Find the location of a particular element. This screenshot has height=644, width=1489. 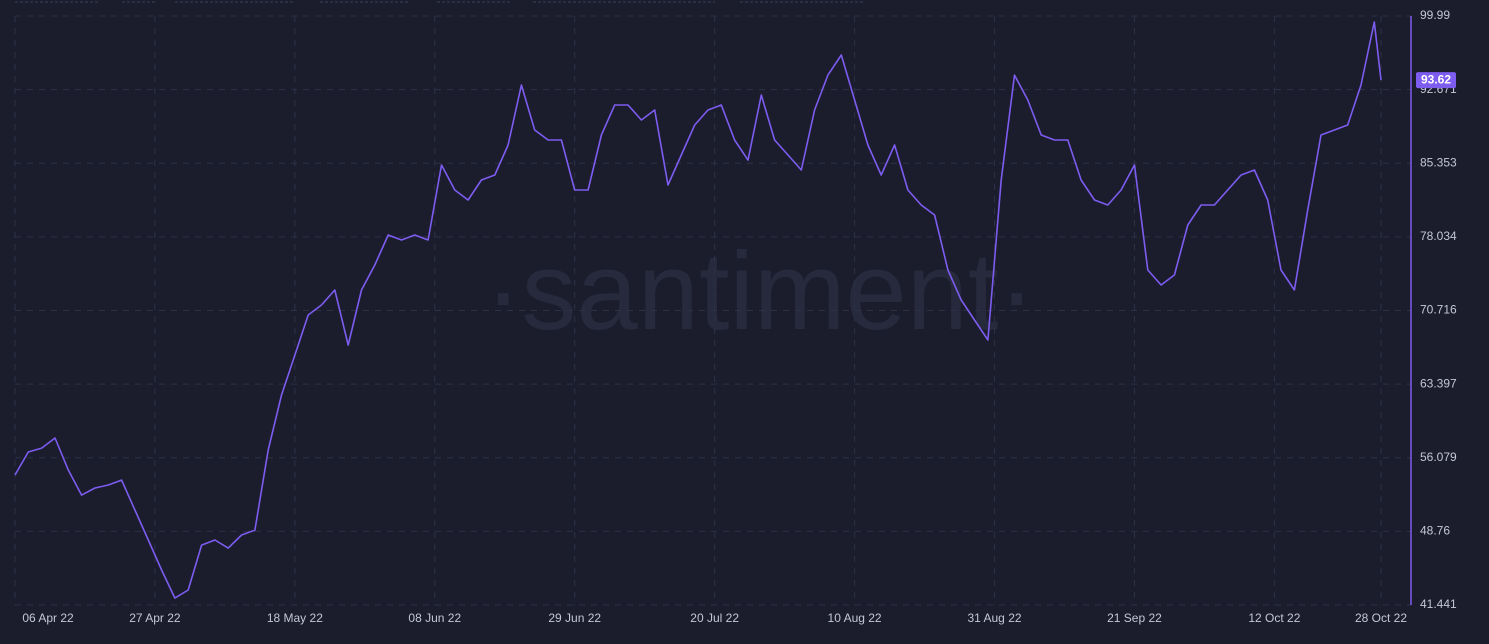

x-tick-label: 20 Jul 22 is located at coordinates (714, 618).